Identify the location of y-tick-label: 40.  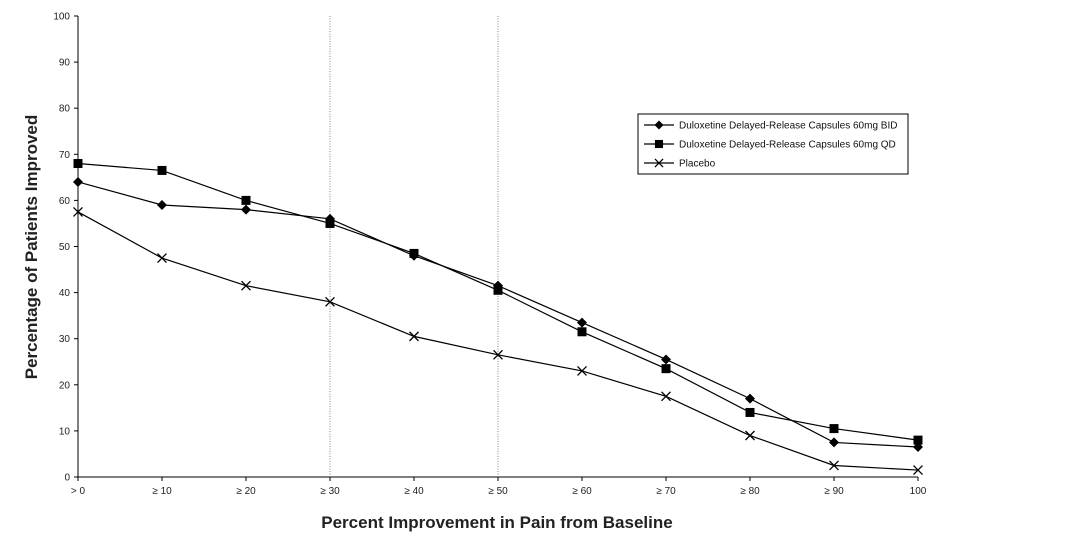
(65, 293).